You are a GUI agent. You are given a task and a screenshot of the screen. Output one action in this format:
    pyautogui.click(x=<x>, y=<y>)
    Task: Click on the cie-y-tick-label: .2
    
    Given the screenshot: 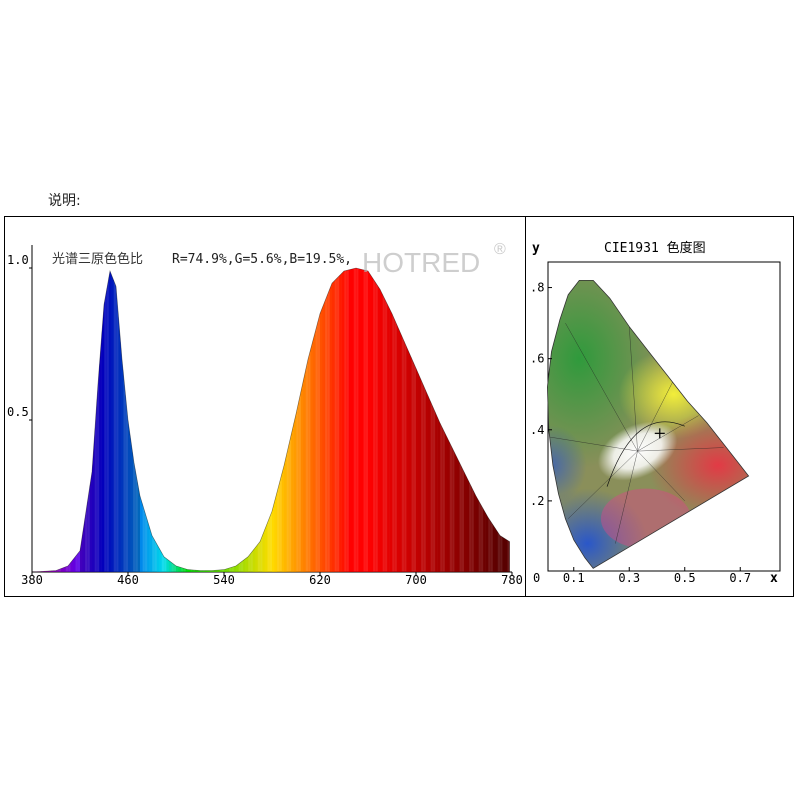 What is the action you would take?
    pyautogui.click(x=537, y=501)
    